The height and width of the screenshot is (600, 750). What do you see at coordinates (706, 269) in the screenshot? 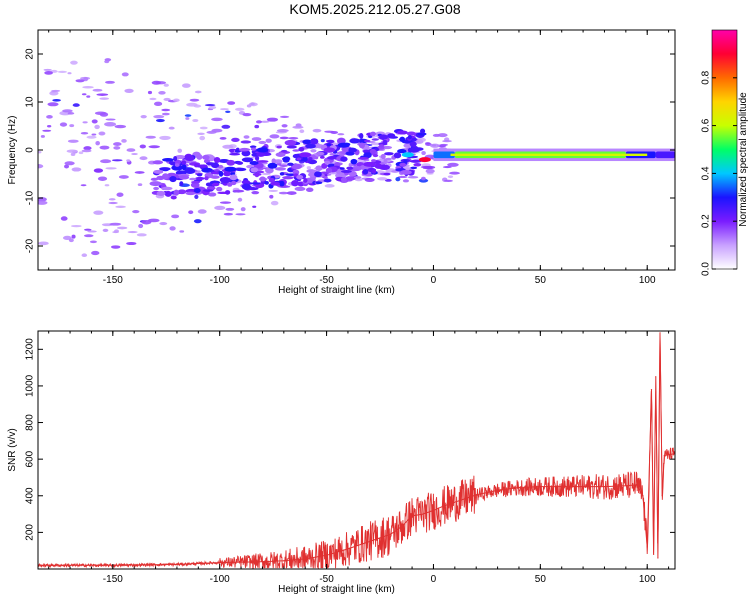
I see `colorbar-tick-label: 0.0` at bounding box center [706, 269].